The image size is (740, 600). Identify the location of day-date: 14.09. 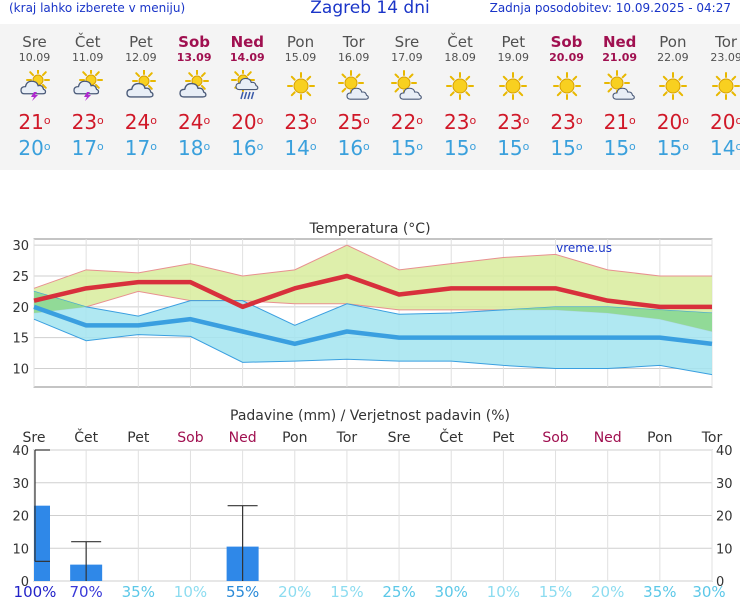
(247, 57).